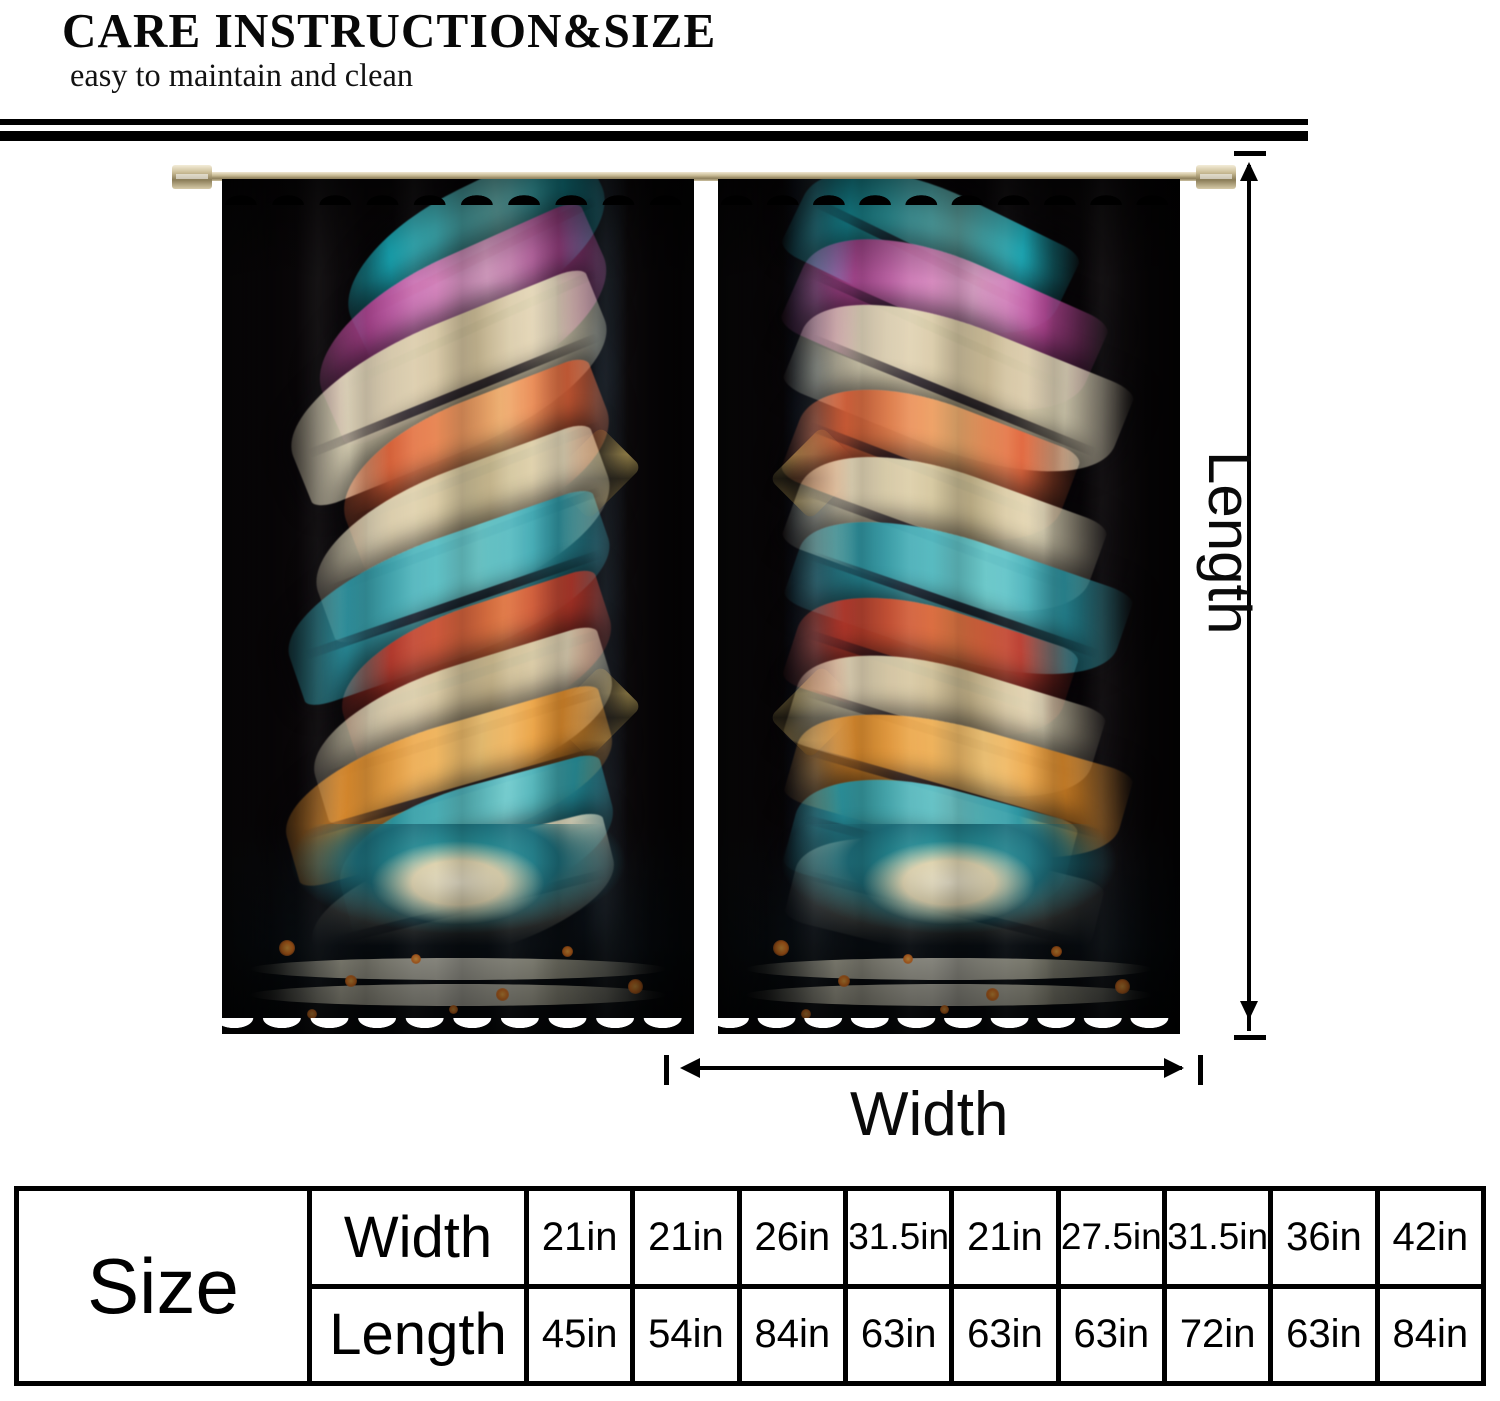 This screenshot has height=1401, width=1500. Describe the element at coordinates (418, 1237) in the screenshot. I see `row-label-width: Width` at that location.